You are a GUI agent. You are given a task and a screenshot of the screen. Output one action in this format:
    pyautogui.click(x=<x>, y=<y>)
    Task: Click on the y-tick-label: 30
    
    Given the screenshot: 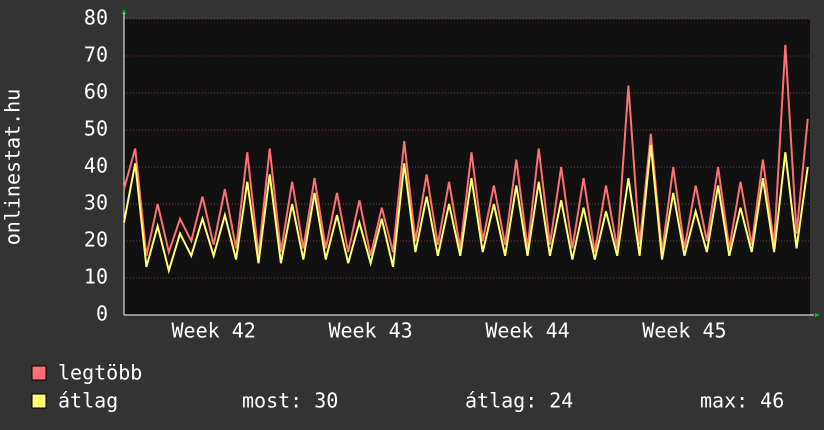 What is the action you would take?
    pyautogui.click(x=96, y=203)
    